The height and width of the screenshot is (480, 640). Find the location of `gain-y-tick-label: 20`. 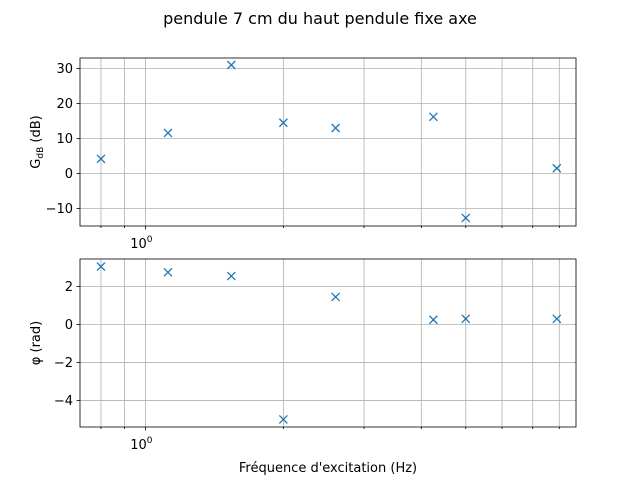

gain-y-tick-label: 20 is located at coordinates (64, 104).